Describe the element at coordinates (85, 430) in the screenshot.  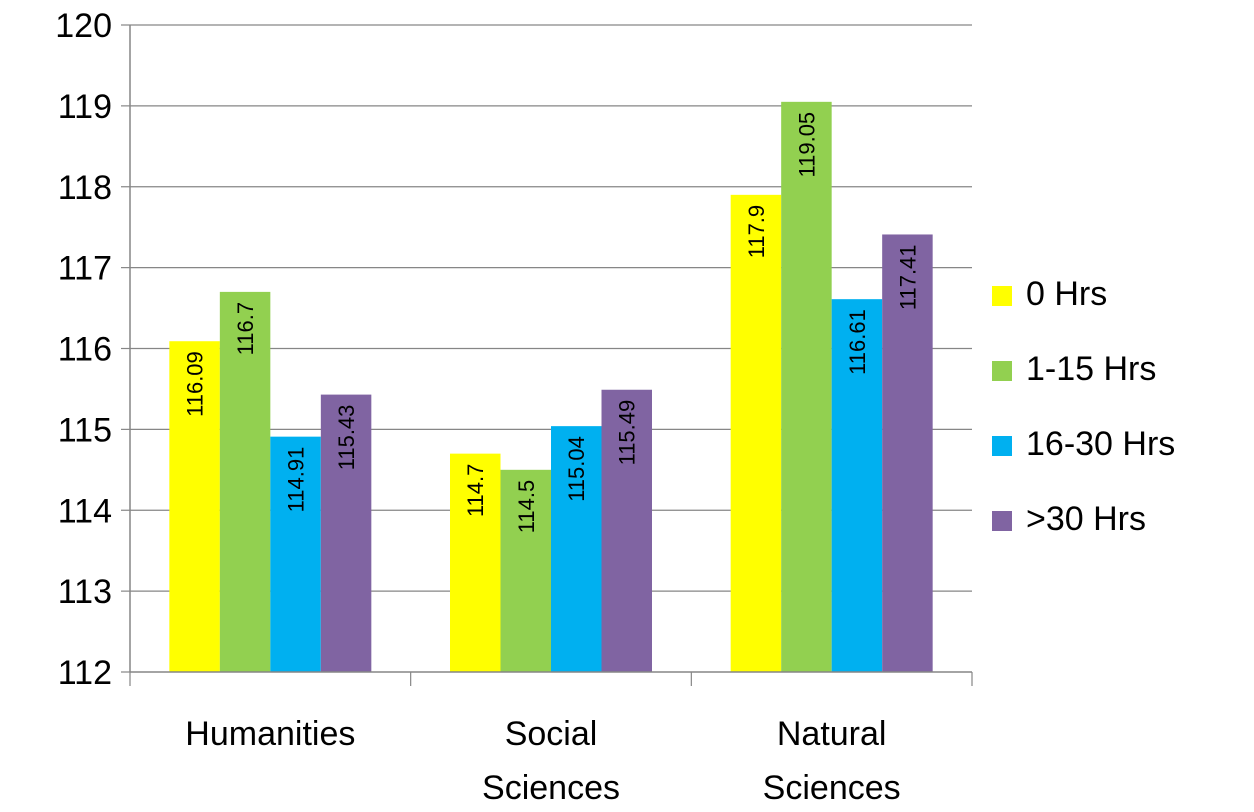
I see `y-tick-label: 115` at that location.